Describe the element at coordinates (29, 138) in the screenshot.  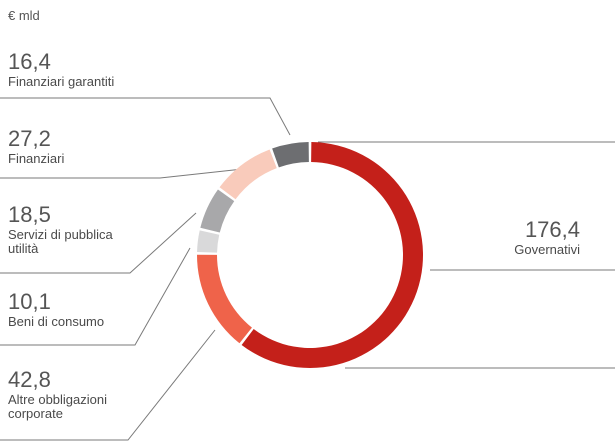
I see `value-label: 27,2` at that location.